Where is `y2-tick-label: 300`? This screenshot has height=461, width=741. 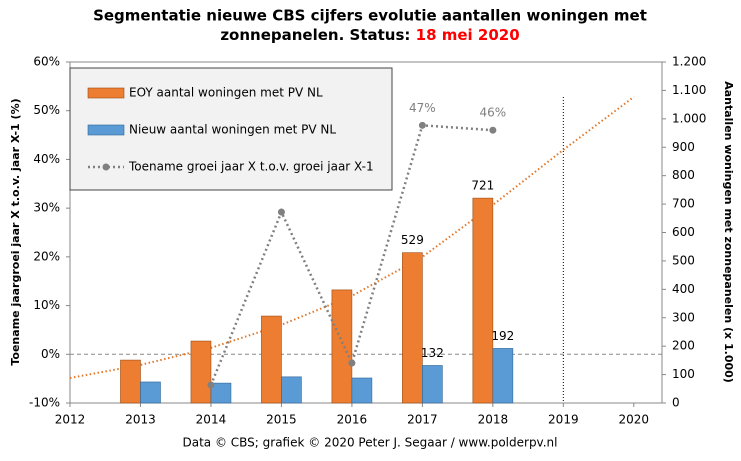 y2-tick-label: 300 is located at coordinates (683, 317).